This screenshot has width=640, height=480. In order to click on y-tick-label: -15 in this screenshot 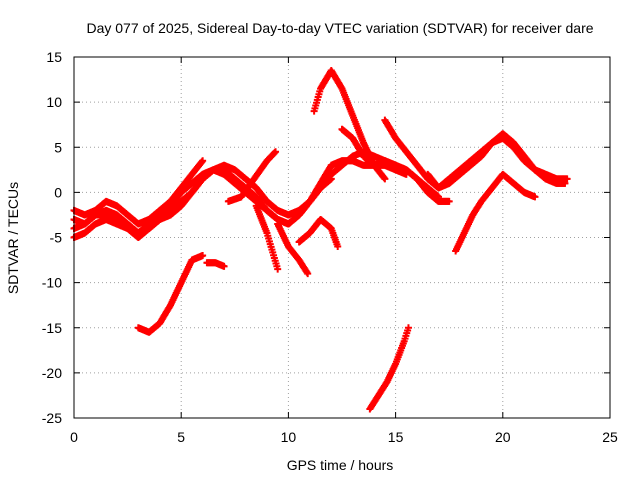, I will do `click(52, 328)`.